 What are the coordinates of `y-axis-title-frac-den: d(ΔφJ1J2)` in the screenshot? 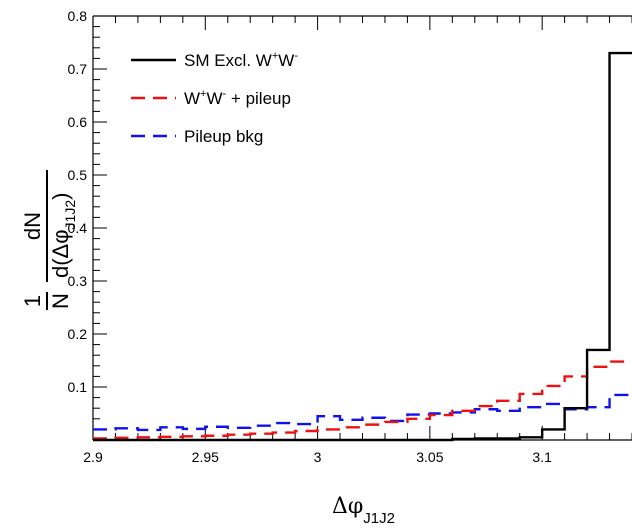 It's located at (63, 235).